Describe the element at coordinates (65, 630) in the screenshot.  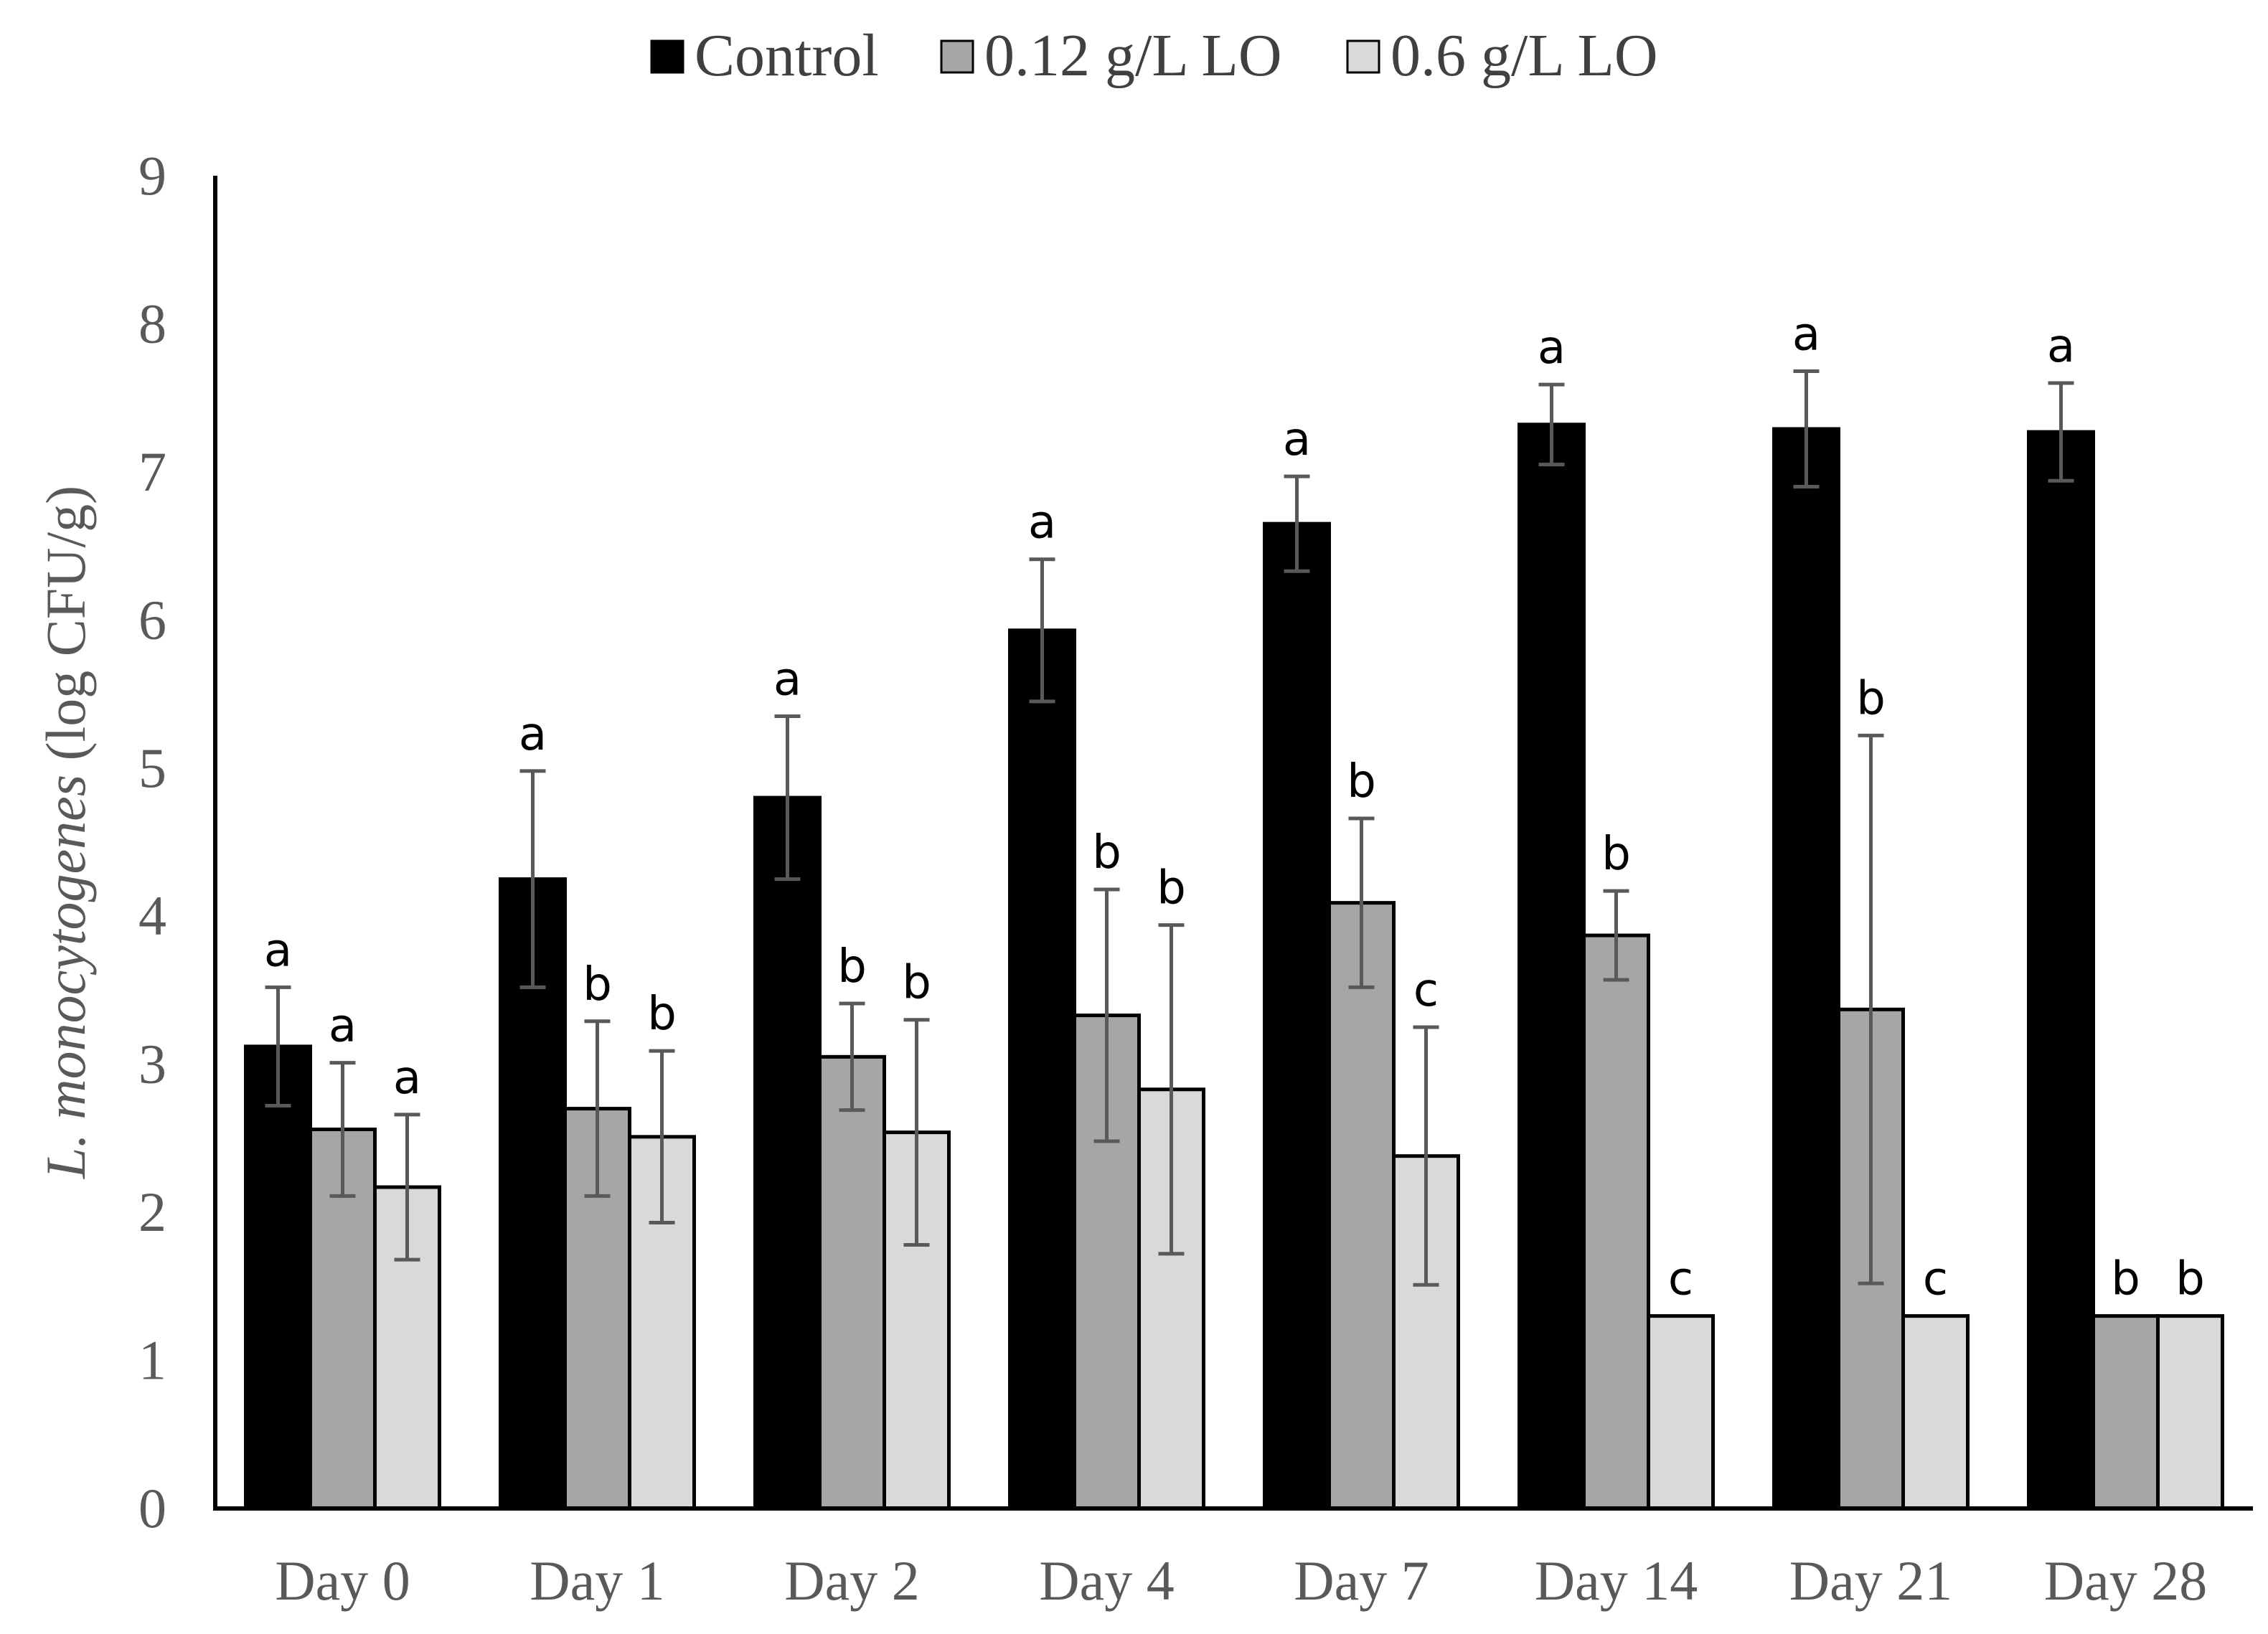
I see `y-axis-title-unit: (log CFU/g)` at that location.